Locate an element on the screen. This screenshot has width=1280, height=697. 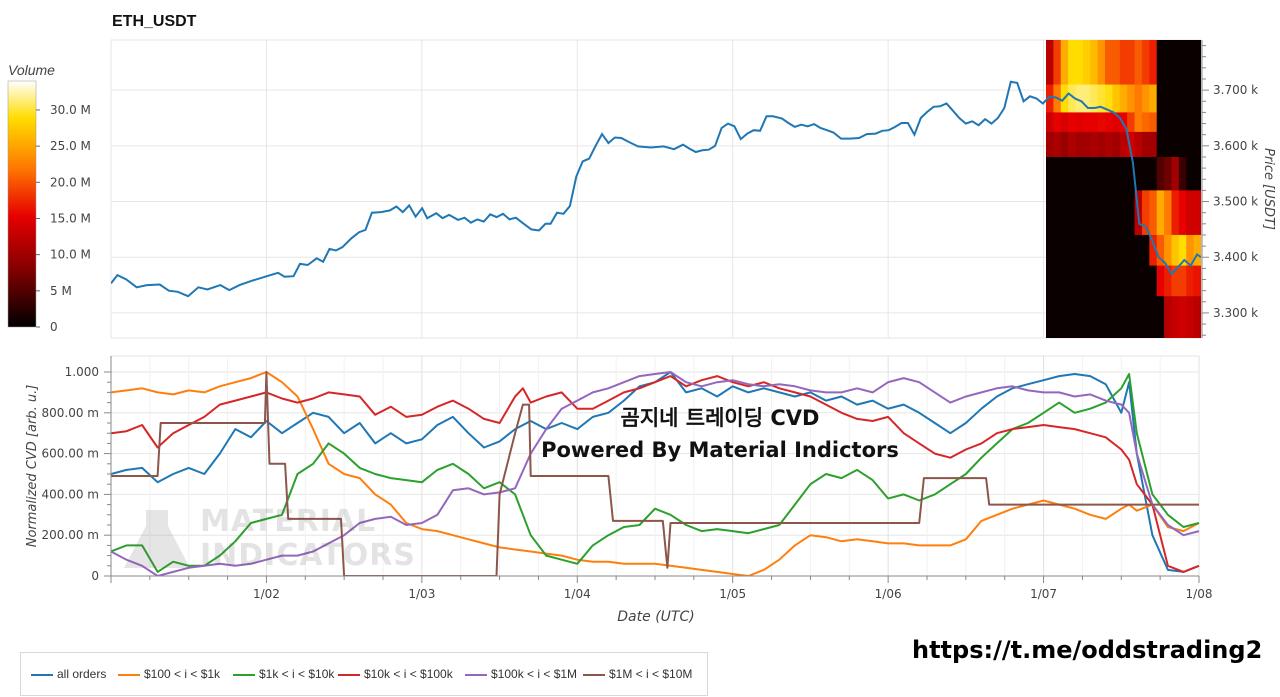
cvd-x-tick-label: 1/03 is located at coordinates (421, 594).